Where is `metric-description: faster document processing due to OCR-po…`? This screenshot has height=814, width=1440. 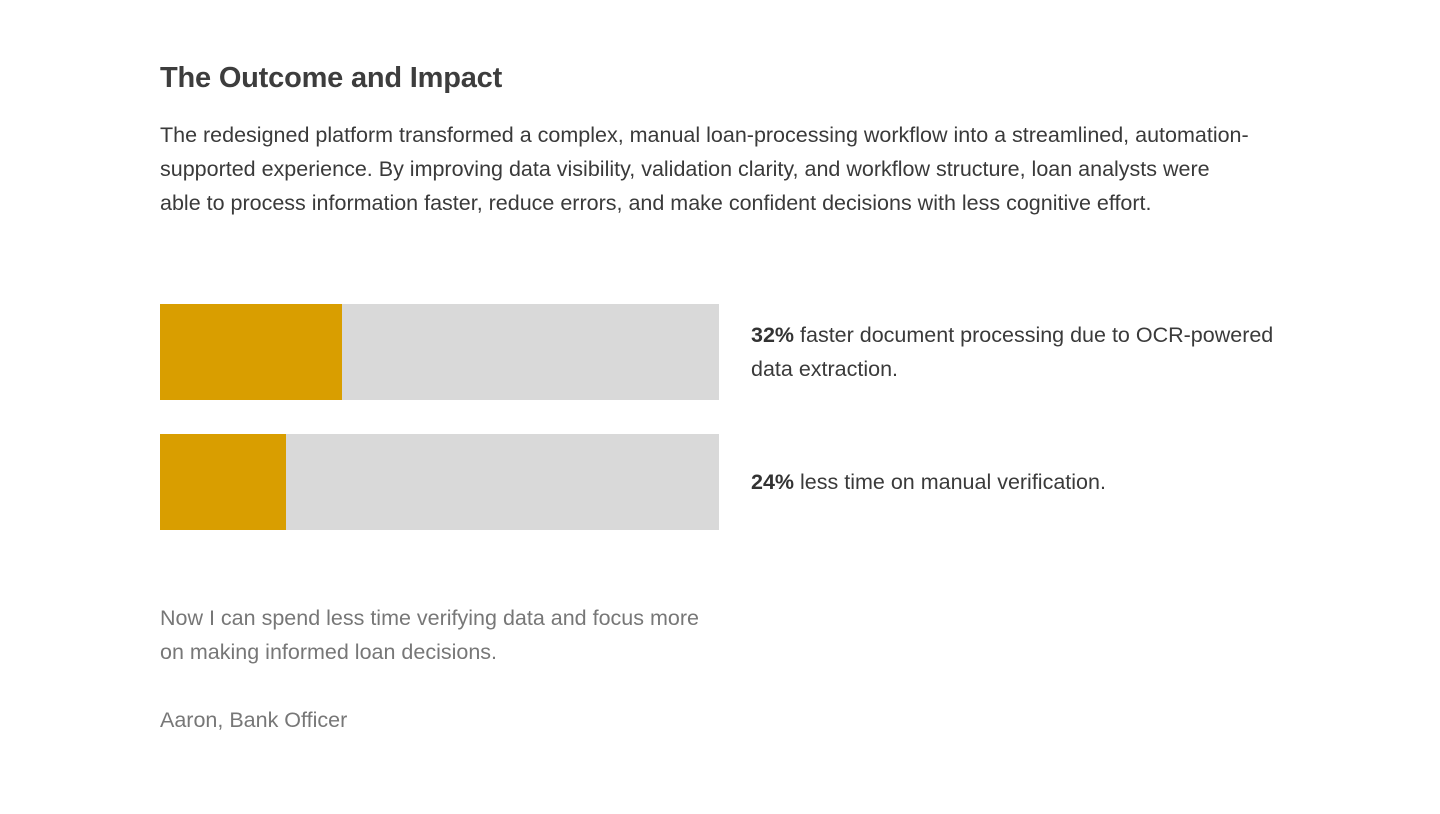
metric-description: faster document processing due to OCR-po… is located at coordinates (1012, 352).